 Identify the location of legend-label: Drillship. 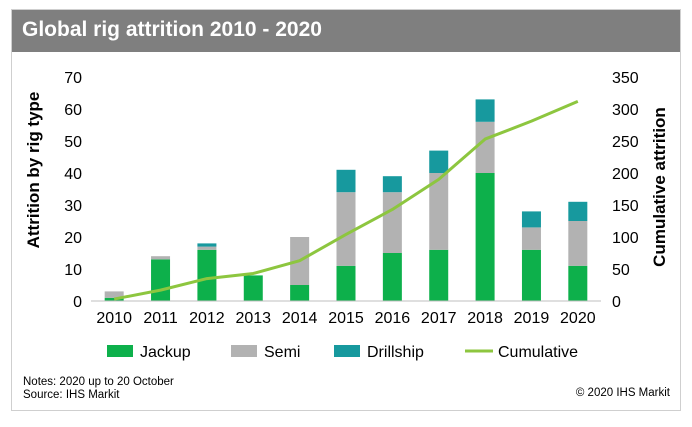
(395, 352).